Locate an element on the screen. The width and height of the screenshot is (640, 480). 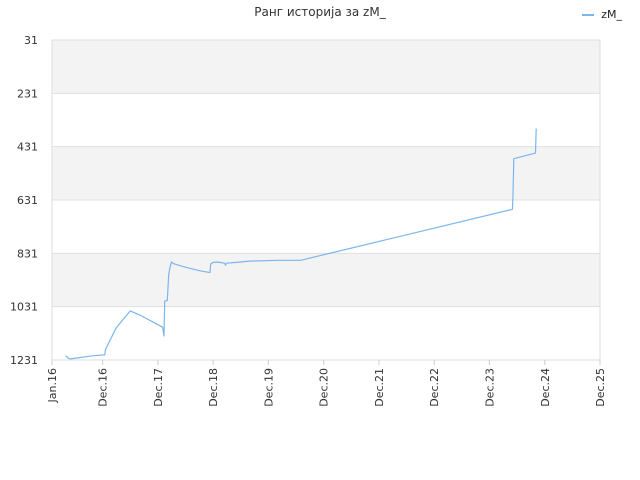
legend-swatch is located at coordinates (588, 14).